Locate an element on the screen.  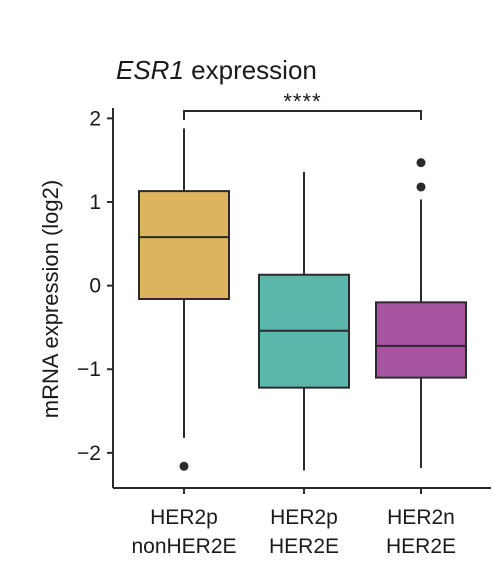
significance-label: **** is located at coordinates (302, 101).